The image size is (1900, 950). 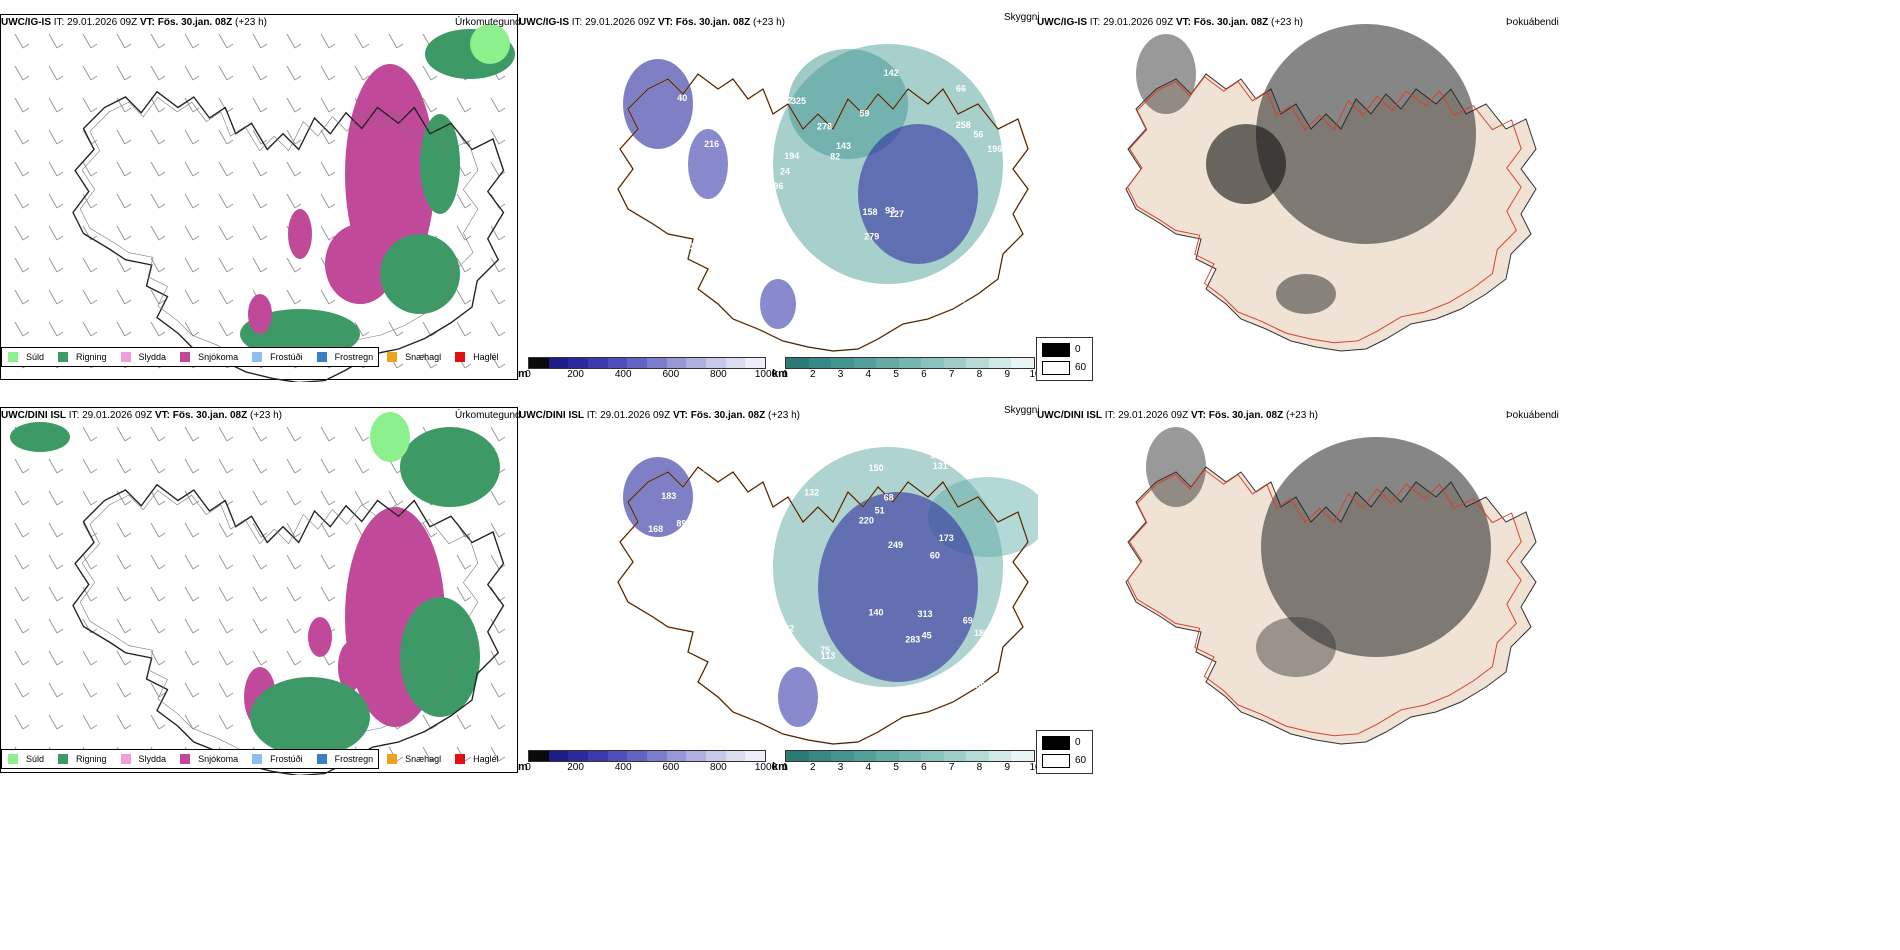 What do you see at coordinates (490, 44) in the screenshot?
I see `drizzle-area` at bounding box center [490, 44].